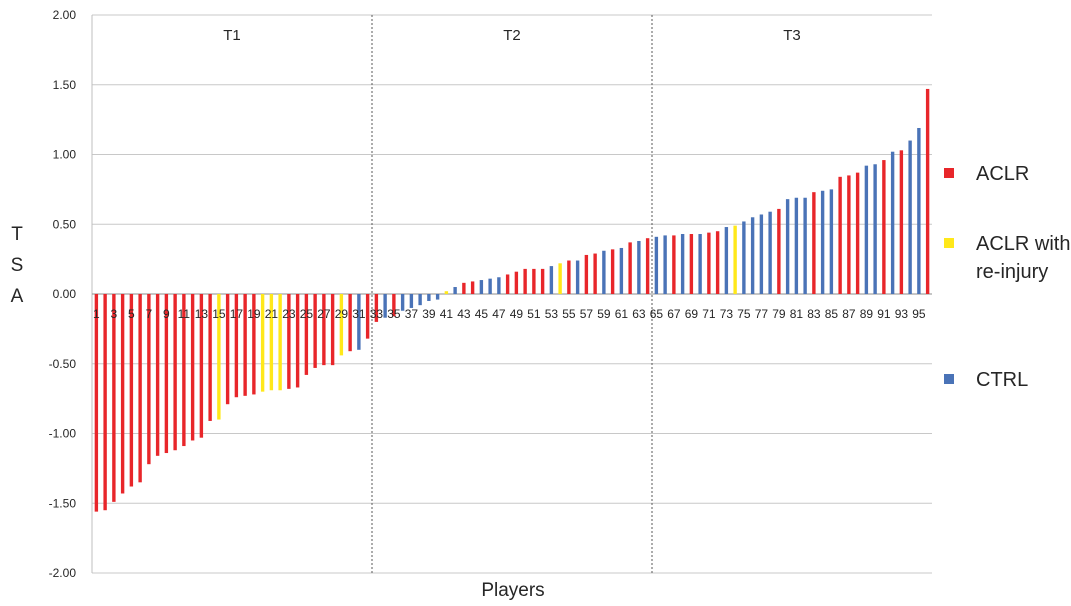 The image size is (1071, 606). What do you see at coordinates (63, 434) in the screenshot?
I see `y-tick-label: -1.00` at bounding box center [63, 434].